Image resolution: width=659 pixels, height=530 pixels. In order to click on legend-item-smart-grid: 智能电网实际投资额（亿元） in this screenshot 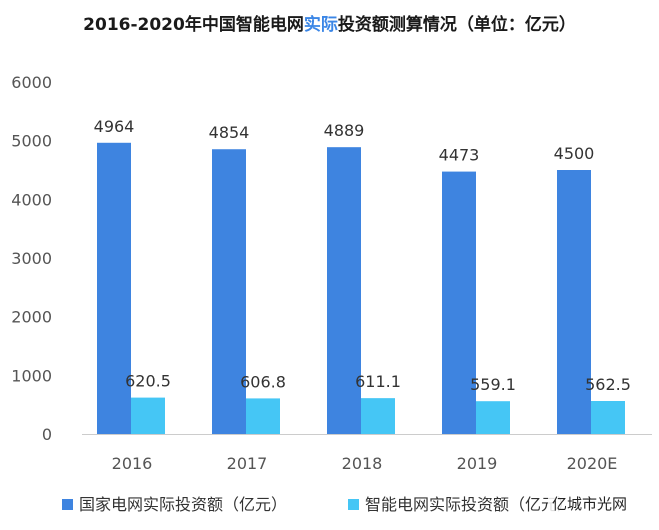, I will do `click(460, 505)`.